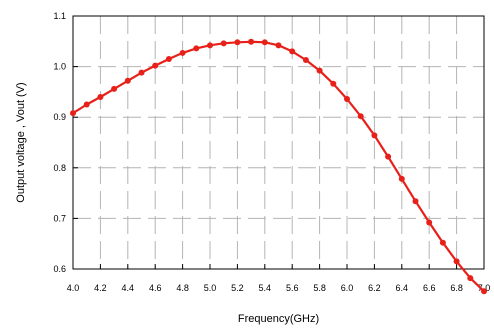 The image size is (494, 329). I want to click on x-tick-label: 6.0, so click(347, 288).